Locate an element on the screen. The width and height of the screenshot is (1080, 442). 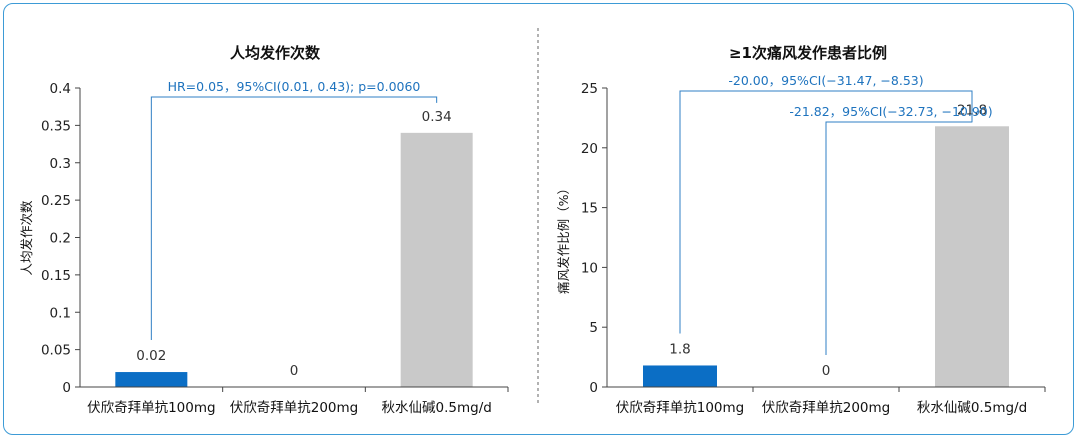
data-label: 1.8 is located at coordinates (679, 349).